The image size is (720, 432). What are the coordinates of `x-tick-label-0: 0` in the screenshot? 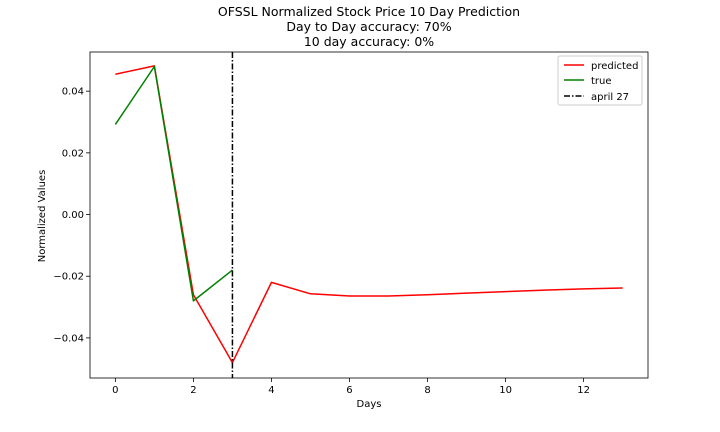 It's located at (115, 390).